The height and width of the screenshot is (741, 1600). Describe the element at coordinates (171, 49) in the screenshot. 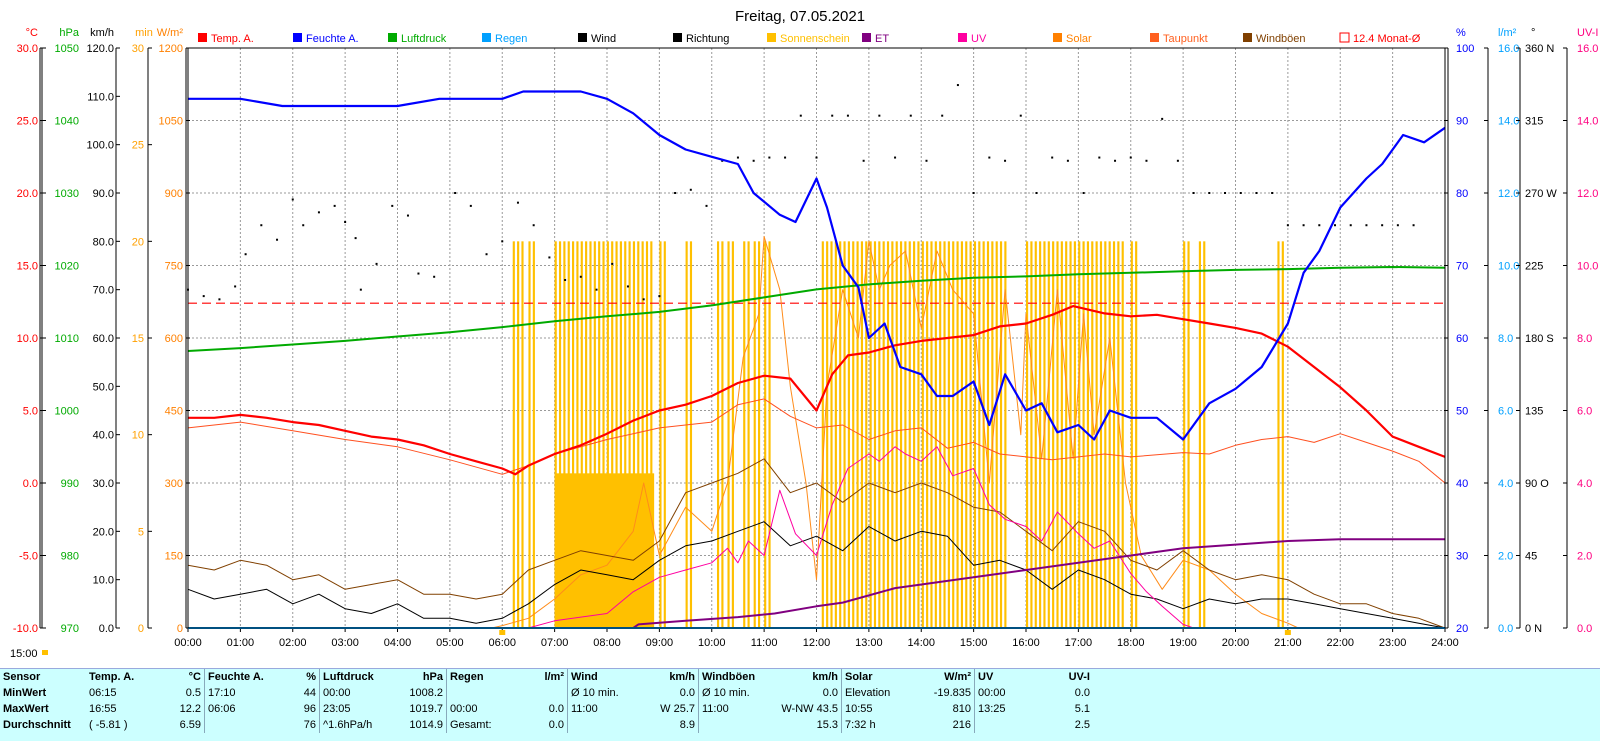

I see `left-axis-tick: 1200` at that location.